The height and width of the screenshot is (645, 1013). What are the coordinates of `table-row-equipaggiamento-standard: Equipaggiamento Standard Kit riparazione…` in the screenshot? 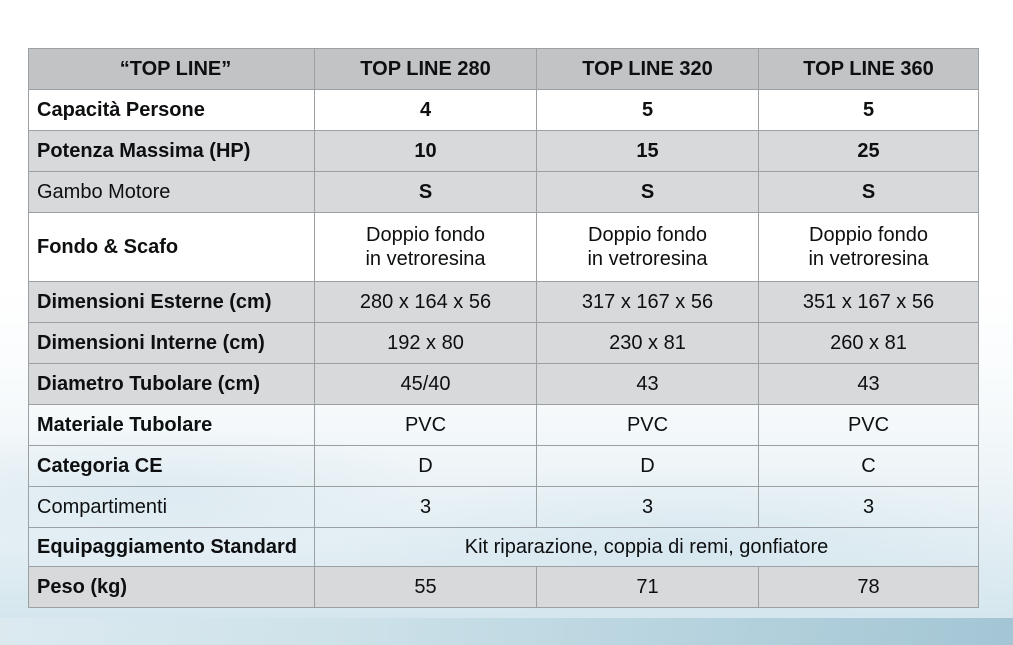 It's located at (503, 547).